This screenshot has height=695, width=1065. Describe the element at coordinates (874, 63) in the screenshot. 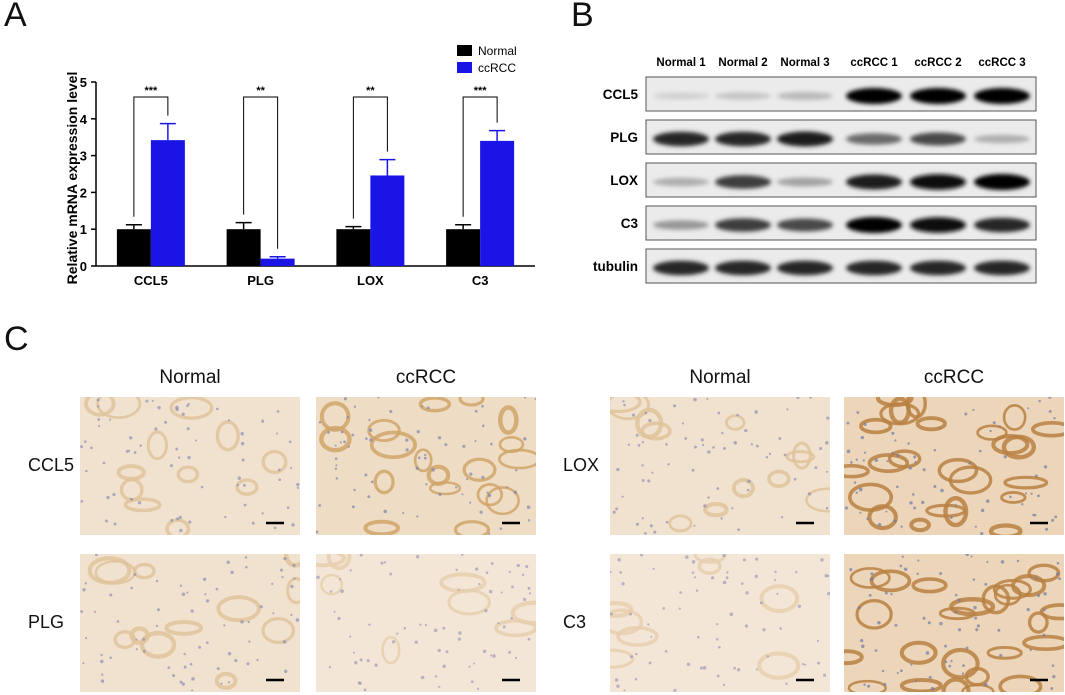

I see `lane-label: ccRCC 1` at that location.